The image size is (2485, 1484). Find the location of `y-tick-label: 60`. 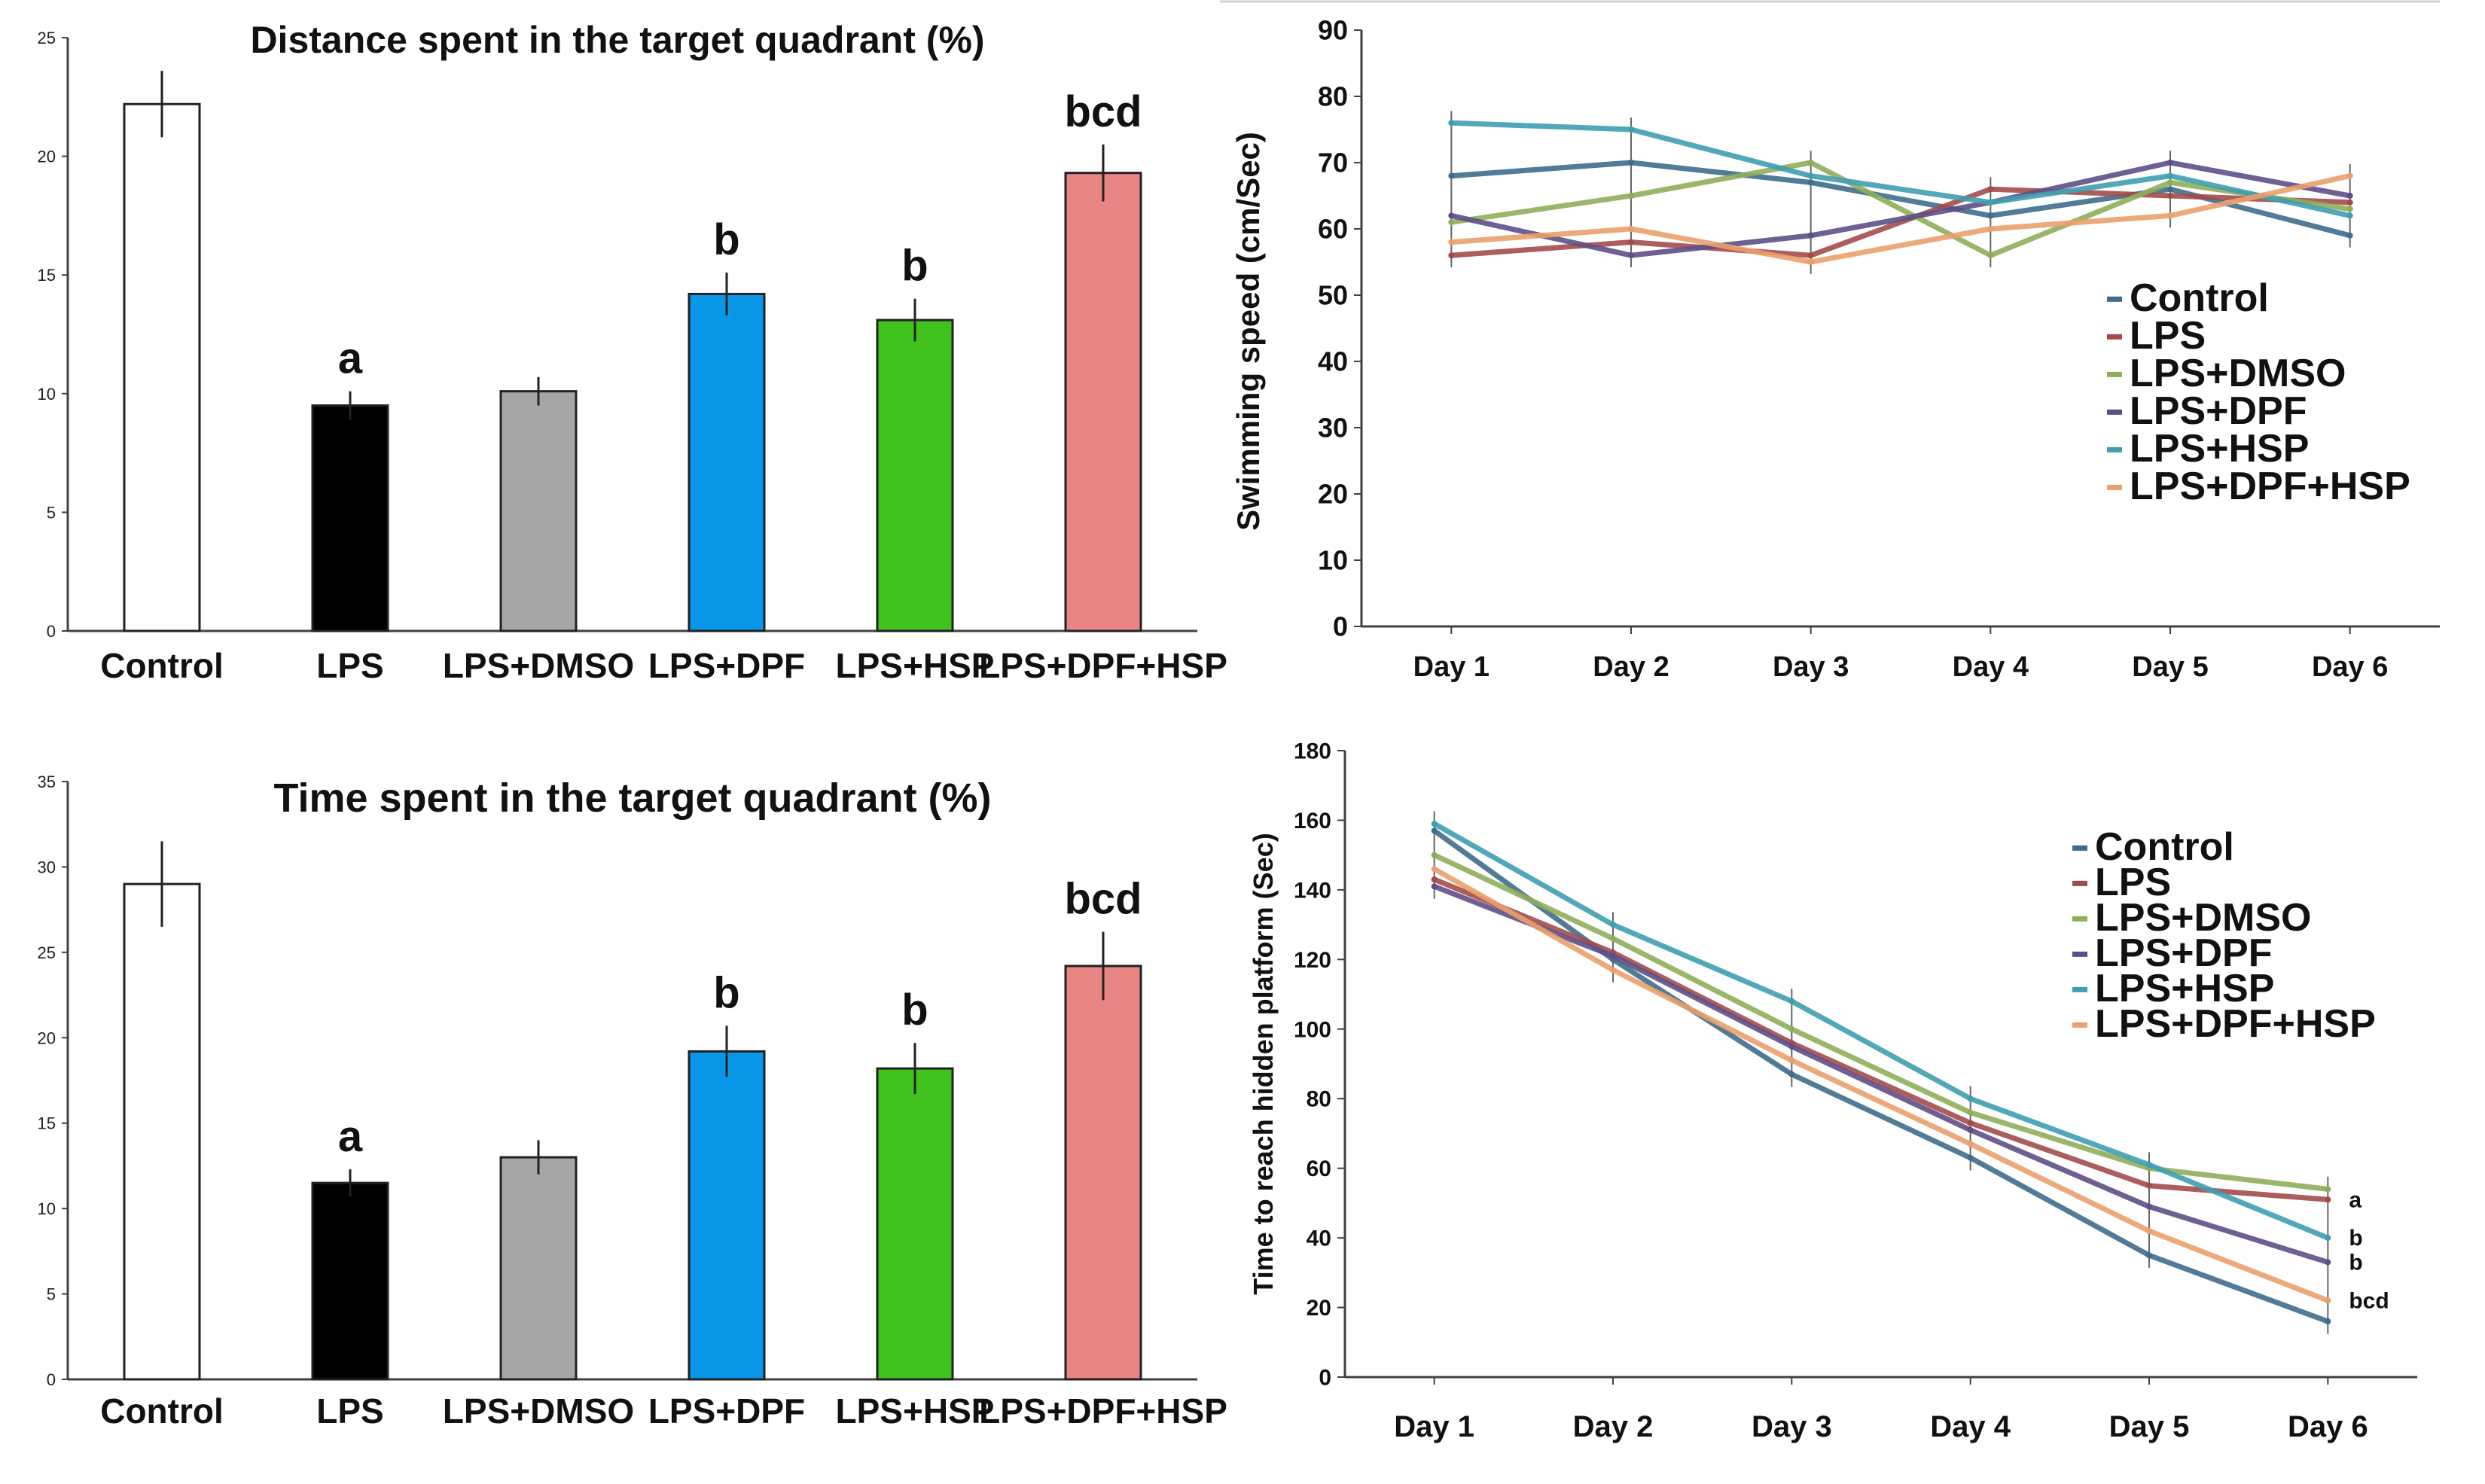

y-tick-label: 60 is located at coordinates (1319, 1168).